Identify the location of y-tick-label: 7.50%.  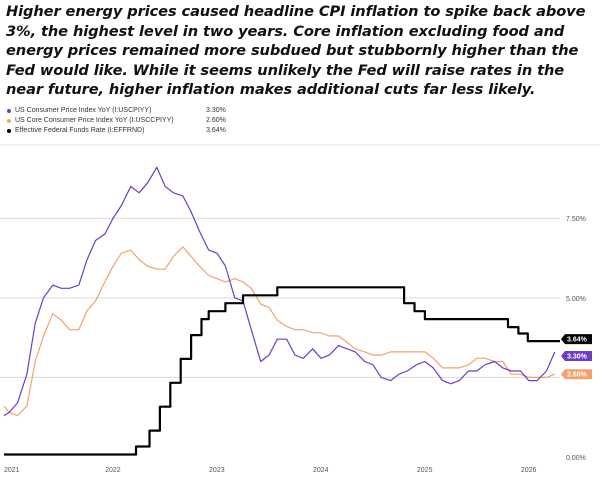
(576, 219).